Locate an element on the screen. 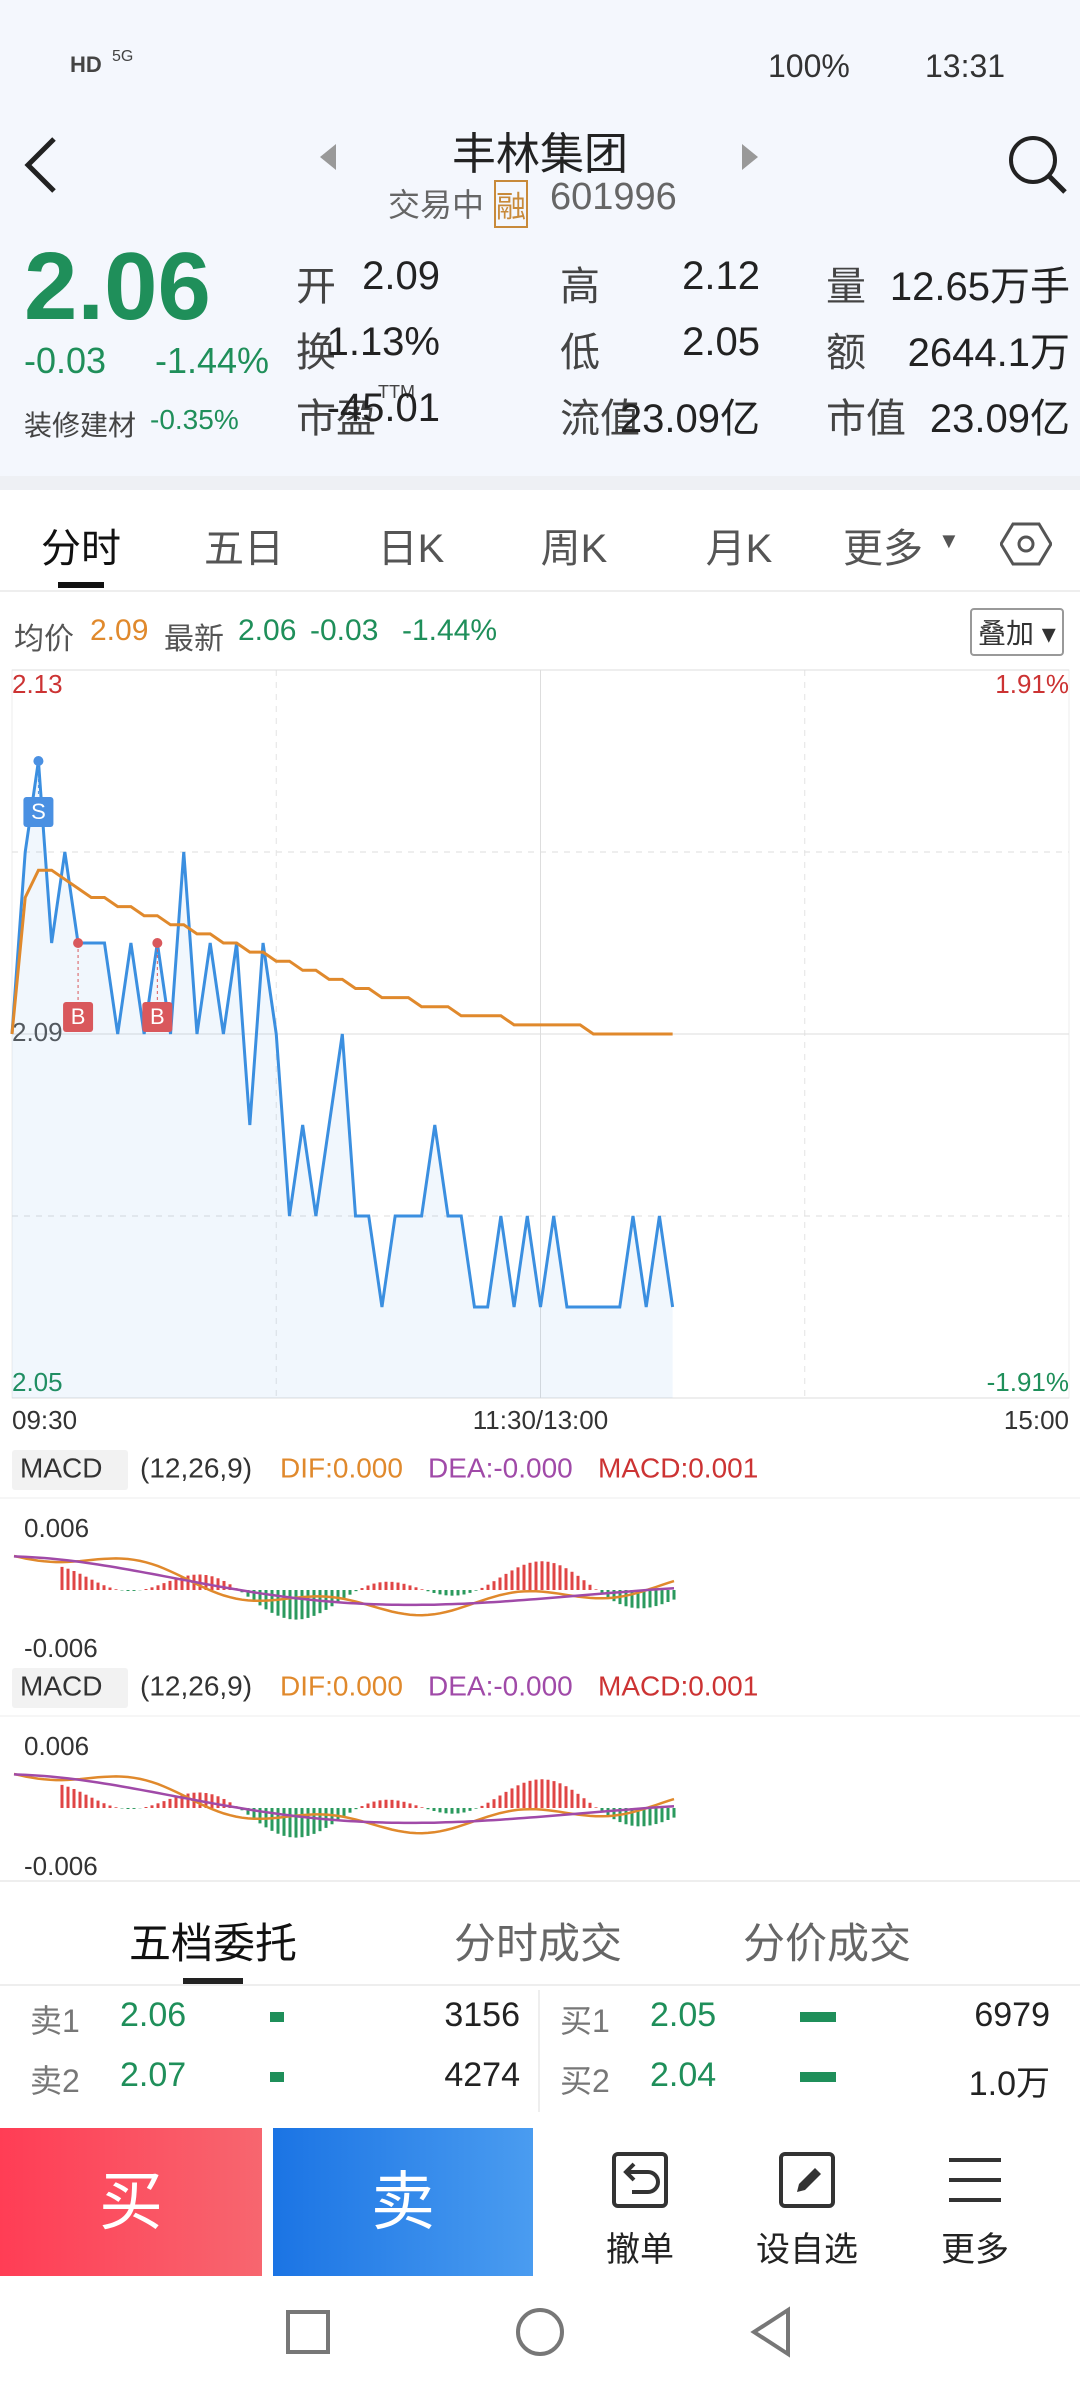  chart-tab: 月K is located at coordinates (739, 549).